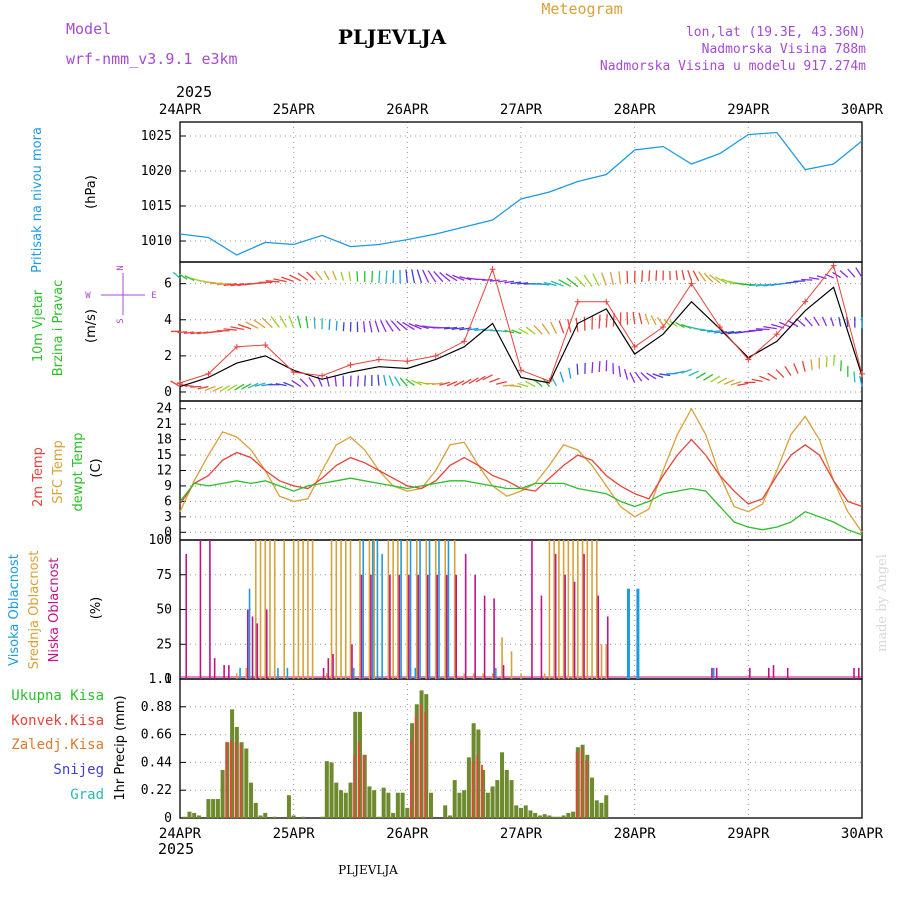 Image resolution: width=900 pixels, height=900 pixels. What do you see at coordinates (120, 294) in the screenshot?
I see `compass-icon: N S W E` at bounding box center [120, 294].